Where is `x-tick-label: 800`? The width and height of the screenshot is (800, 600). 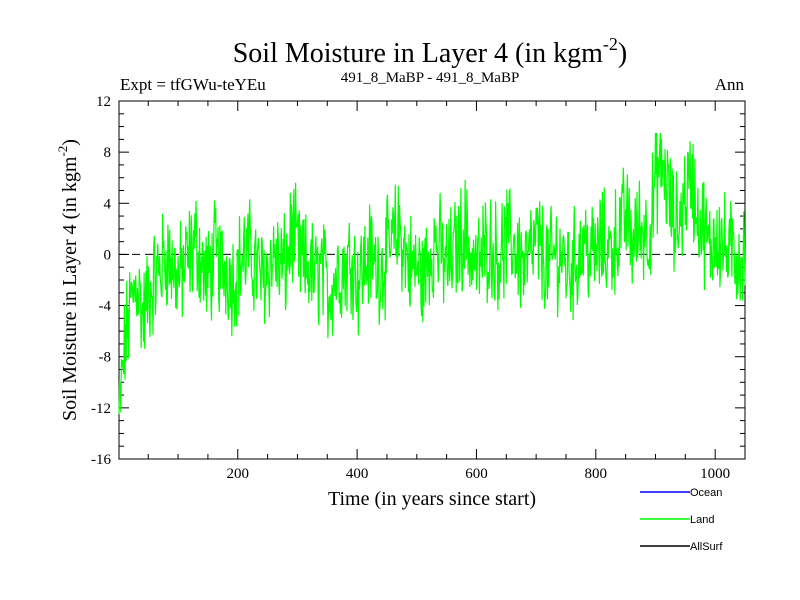
x-tick-label: 800 is located at coordinates (596, 474).